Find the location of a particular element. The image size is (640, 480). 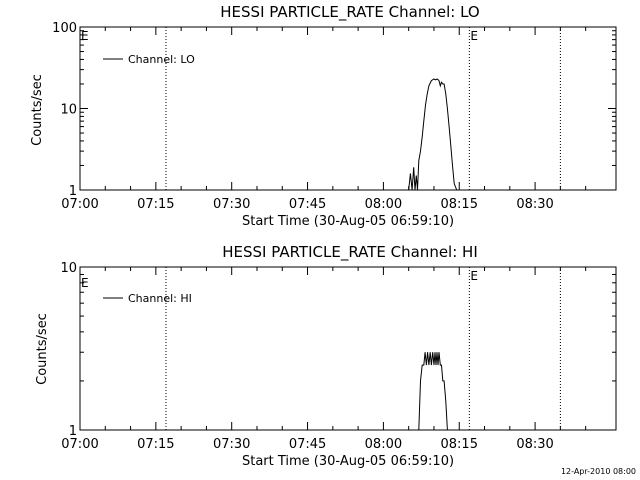

chart-lo-xtick-label: 08:30 is located at coordinates (534, 204).